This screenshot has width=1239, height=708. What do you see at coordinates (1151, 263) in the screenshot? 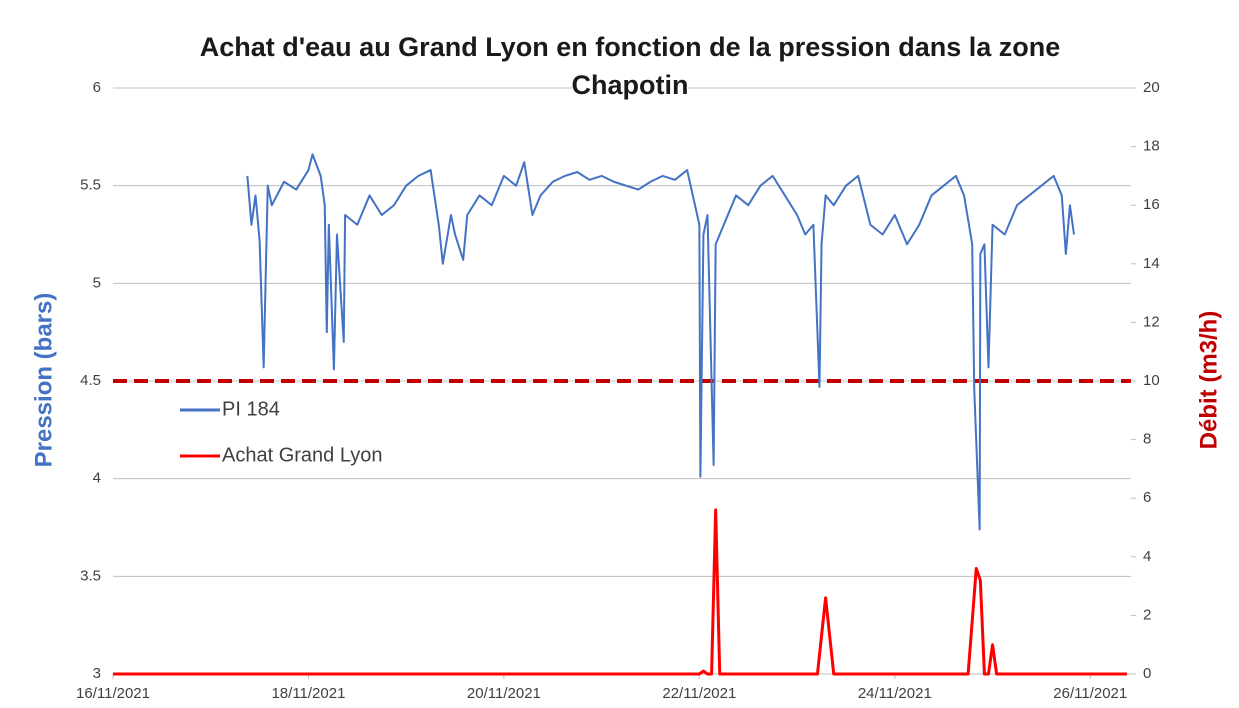
I see `y2-tick-label: 14` at bounding box center [1151, 263].